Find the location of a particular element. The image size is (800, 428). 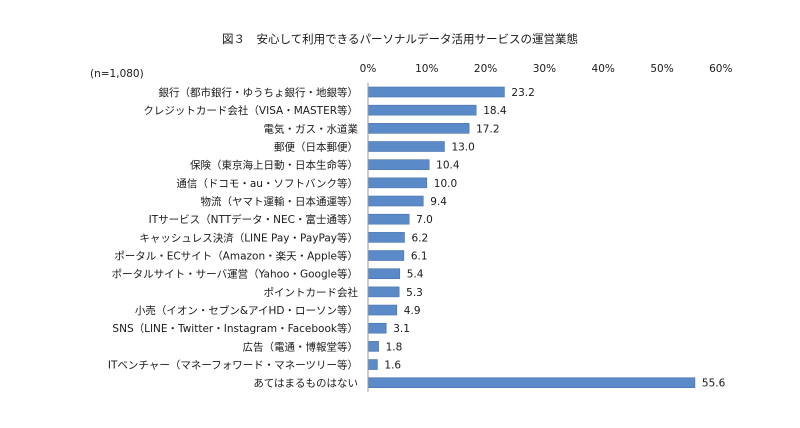

chart-title: 図３ 安心して利用できるパーソナルデータ活用サービスの運営業態 is located at coordinates (400, 39).